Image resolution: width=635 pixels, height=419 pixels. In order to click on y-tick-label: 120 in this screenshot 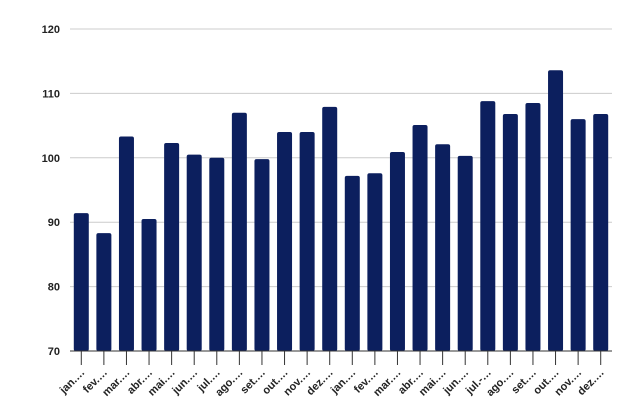, I will do `click(51, 30)`.